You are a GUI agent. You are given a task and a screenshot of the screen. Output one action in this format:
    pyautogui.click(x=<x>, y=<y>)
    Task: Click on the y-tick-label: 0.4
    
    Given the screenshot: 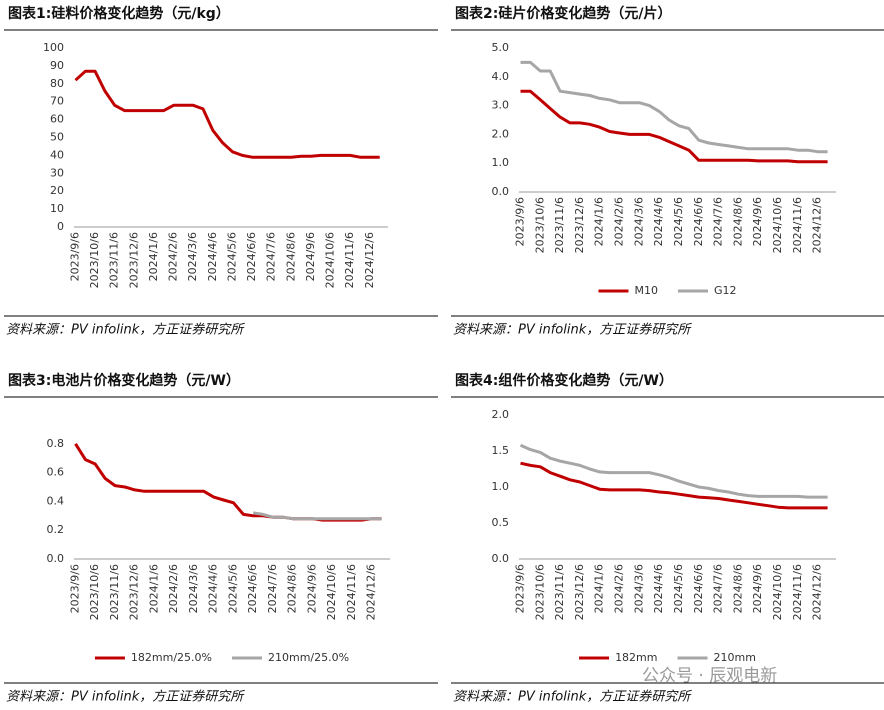 What is the action you would take?
    pyautogui.click(x=56, y=500)
    